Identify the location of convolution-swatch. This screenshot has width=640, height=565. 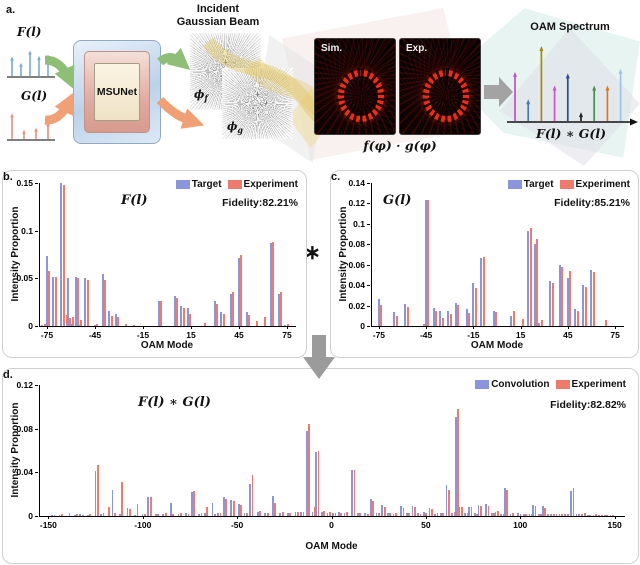
(482, 384).